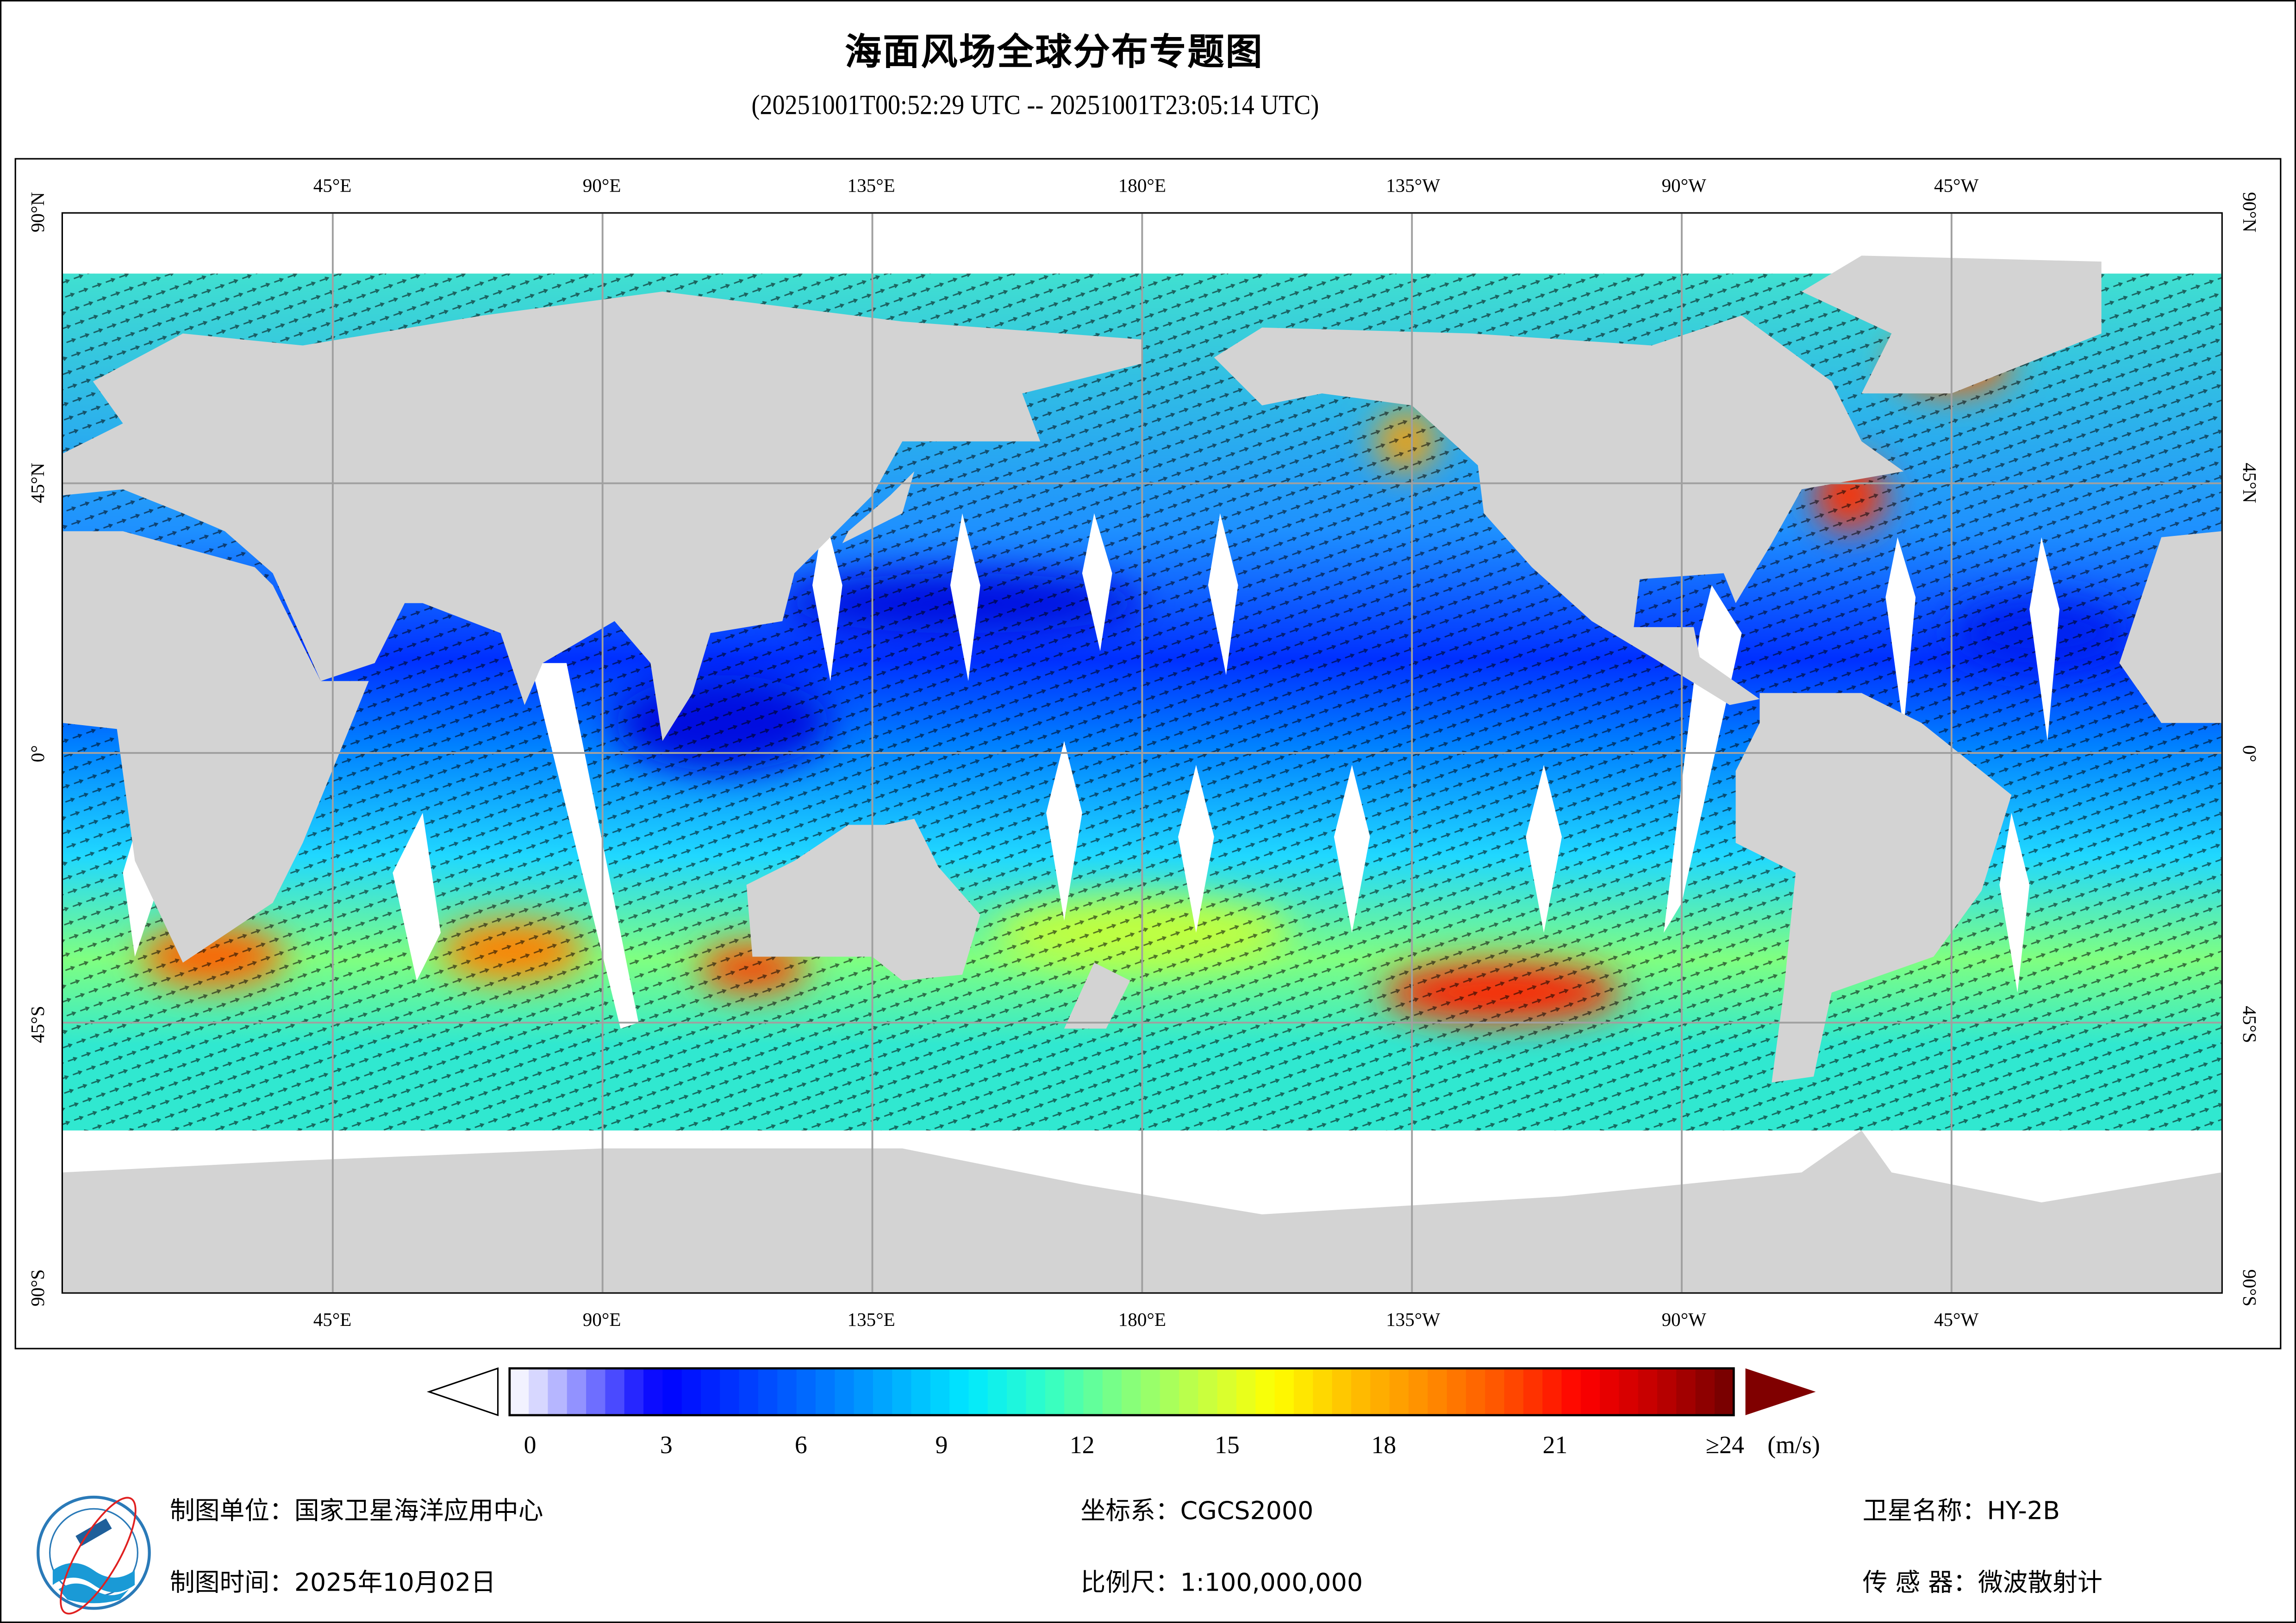 Image resolution: width=2296 pixels, height=1623 pixels. Describe the element at coordinates (871, 185) in the screenshot. I see `lon-label-top: 135°E` at that location.